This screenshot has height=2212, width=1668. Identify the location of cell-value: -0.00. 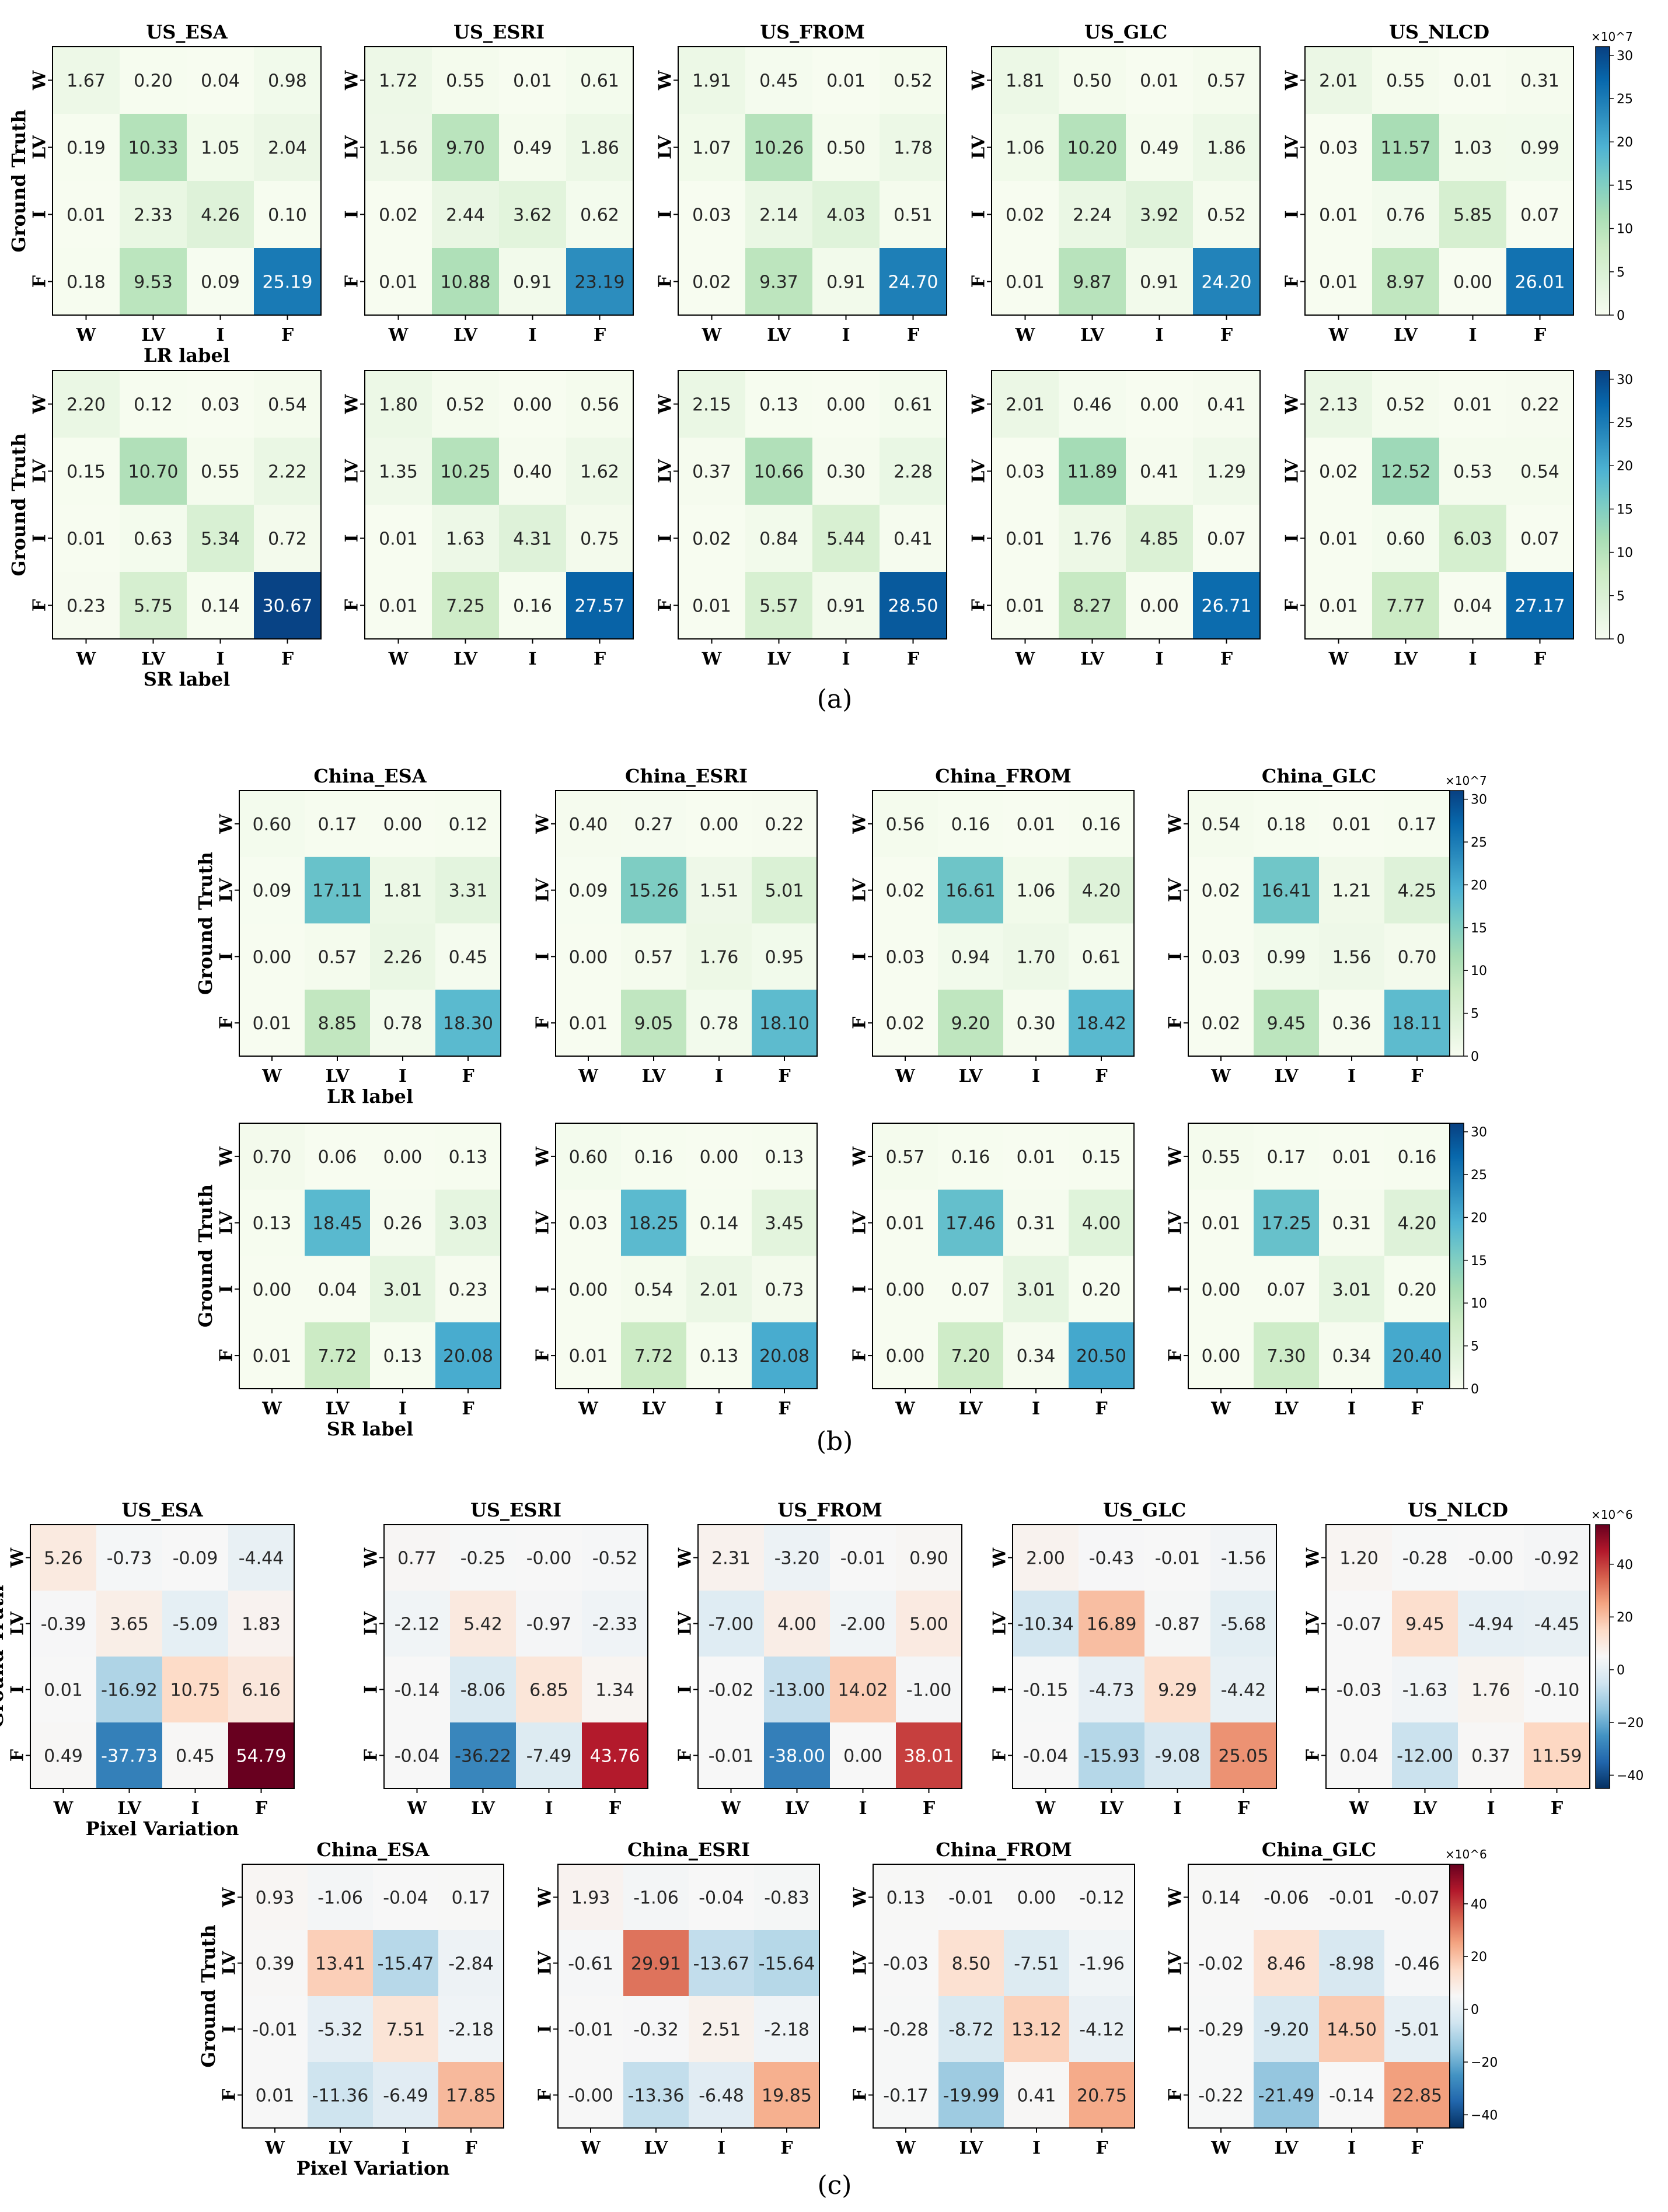
(590, 2096).